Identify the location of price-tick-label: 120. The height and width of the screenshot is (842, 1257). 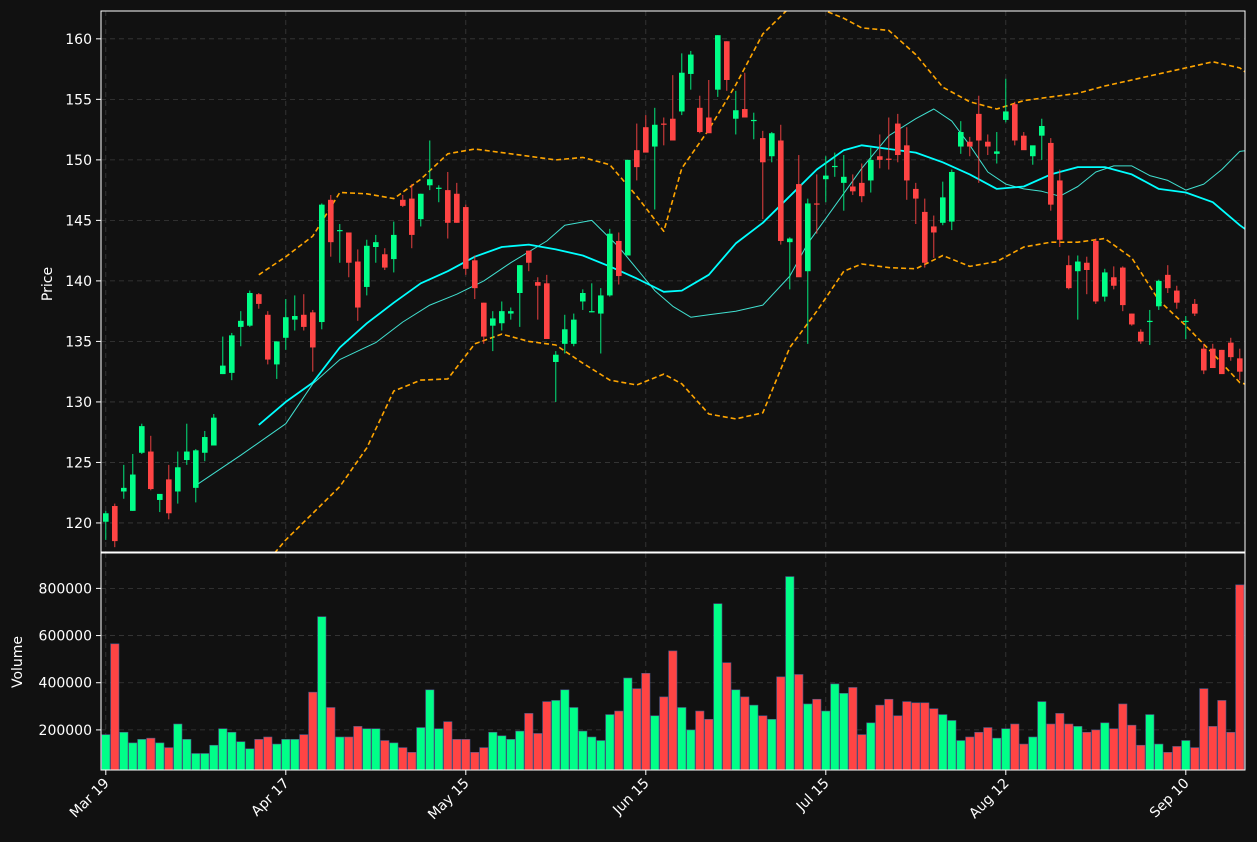
(78, 524).